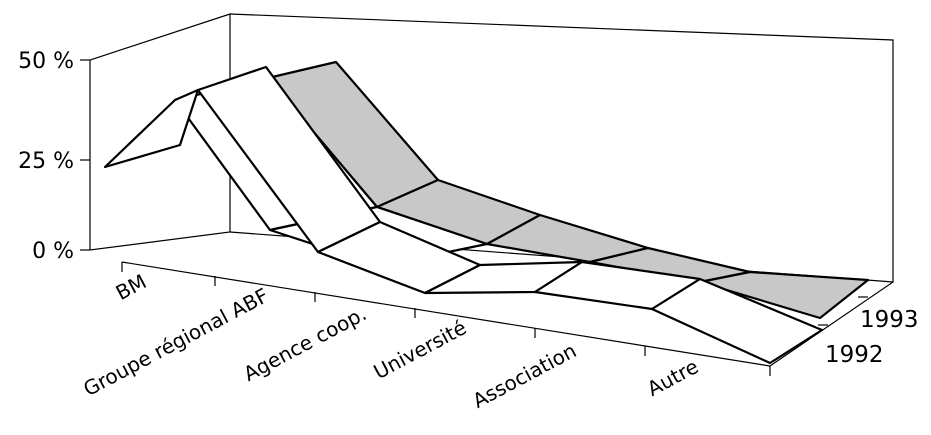 The height and width of the screenshot is (435, 931). I want to click on x-label-bm: BM, so click(131, 287).